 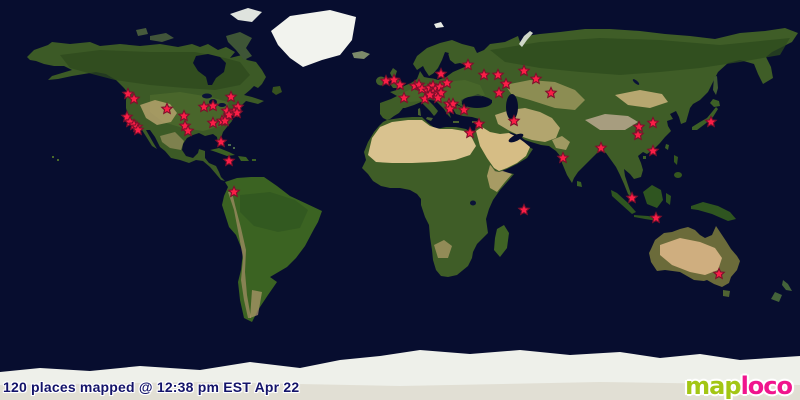 I want to click on maploco-logo: maploco, so click(x=739, y=386).